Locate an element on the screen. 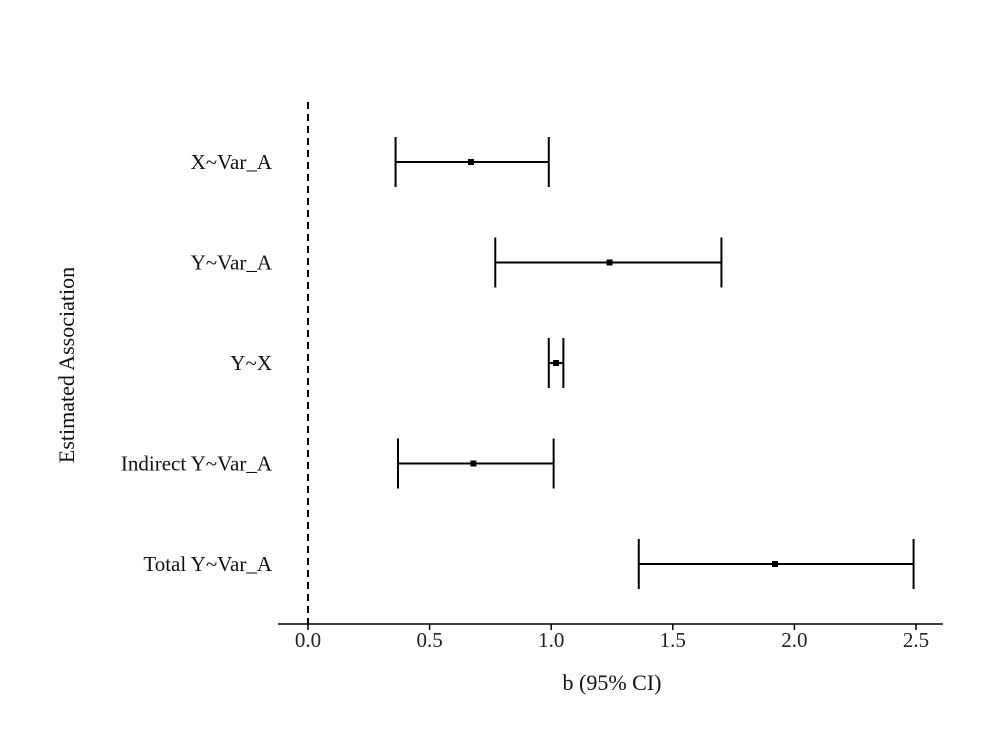 The width and height of the screenshot is (1000, 750). category-label: Indirect Y~Var_A is located at coordinates (197, 464).